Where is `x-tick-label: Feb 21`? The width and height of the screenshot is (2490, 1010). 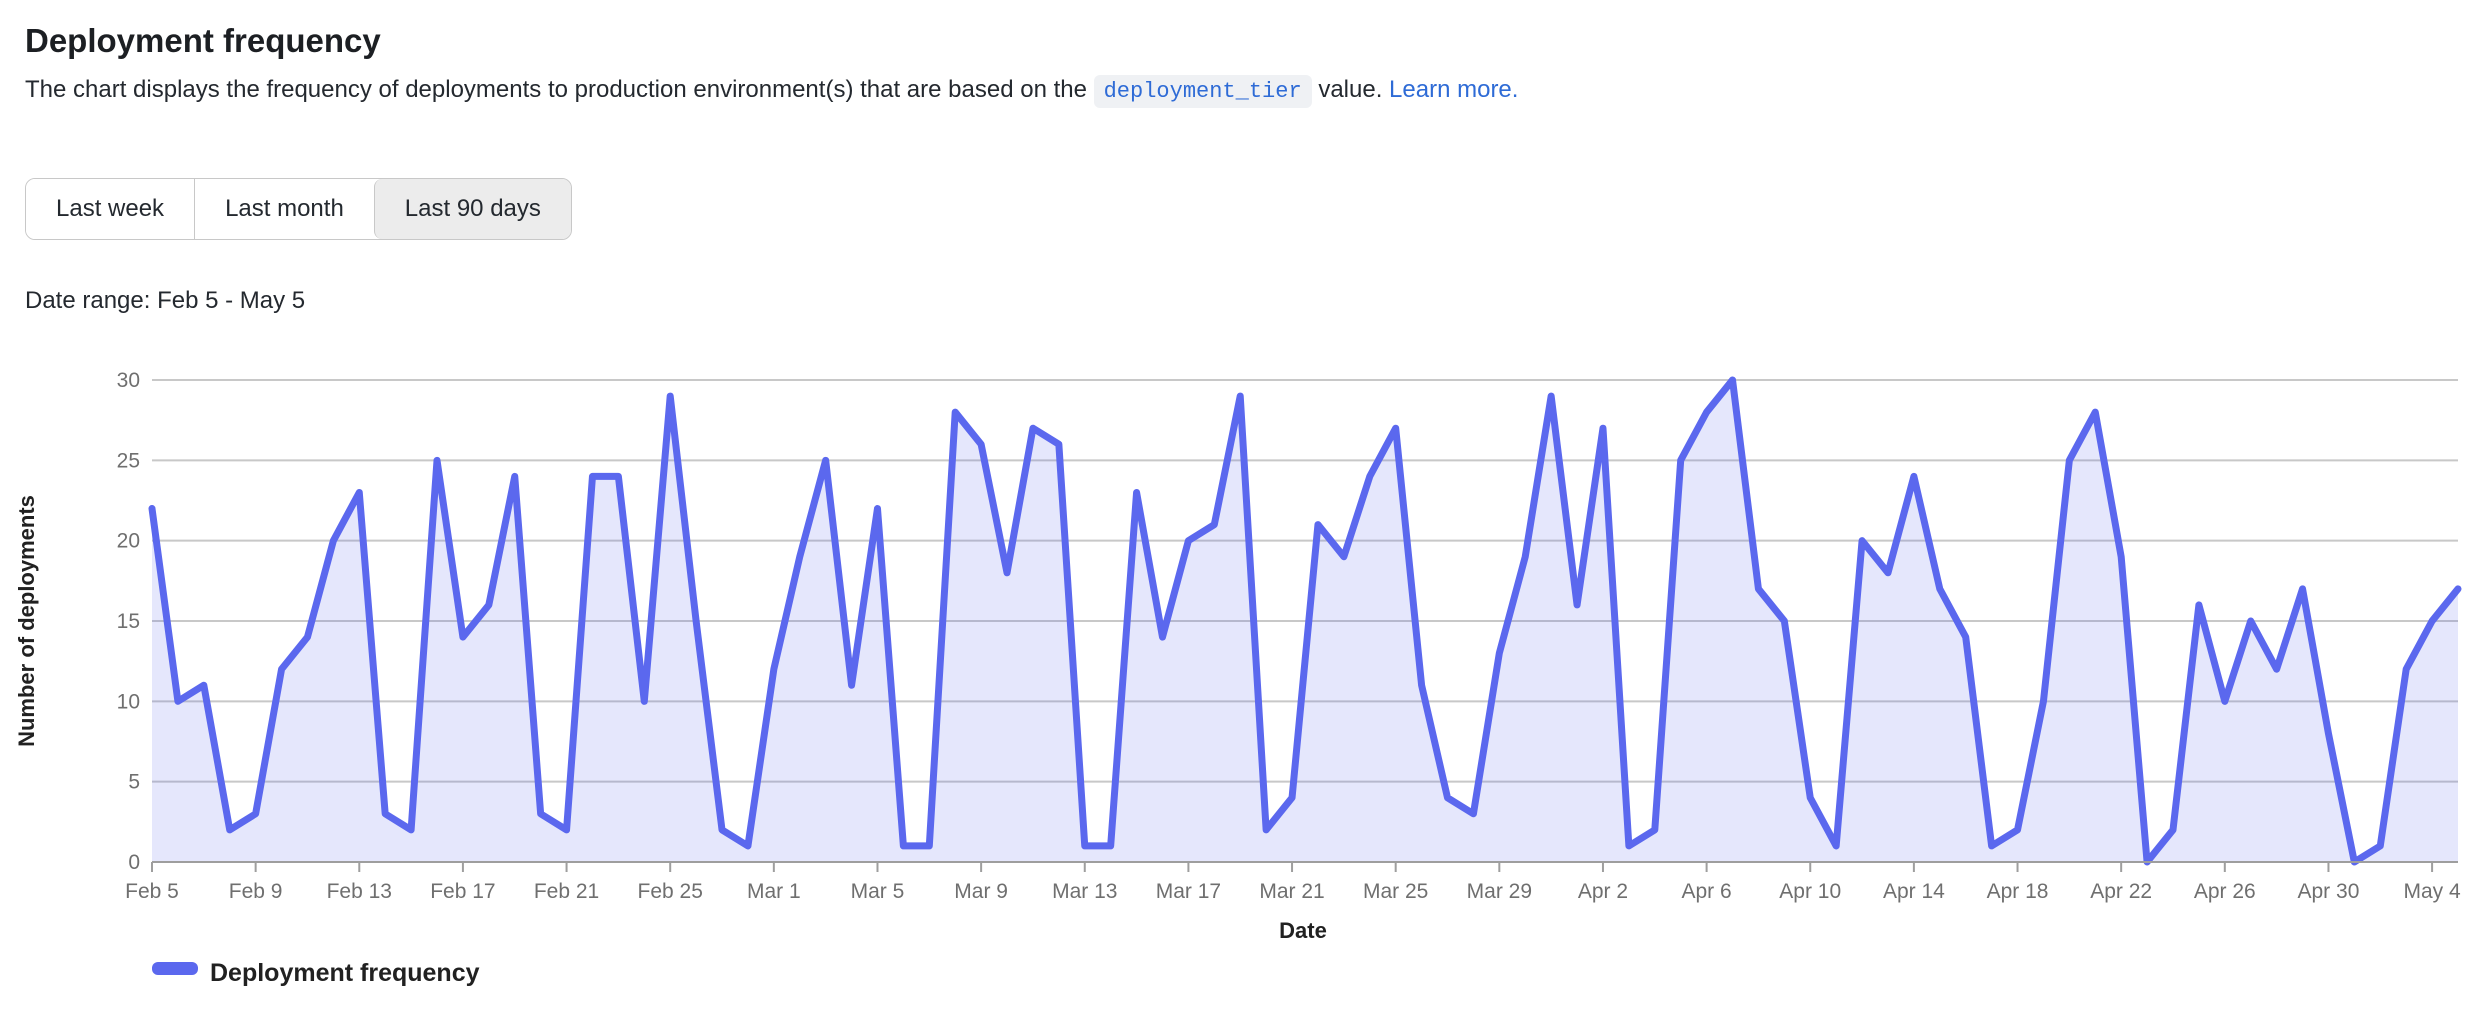
x-tick-label: Feb 21 is located at coordinates (566, 891).